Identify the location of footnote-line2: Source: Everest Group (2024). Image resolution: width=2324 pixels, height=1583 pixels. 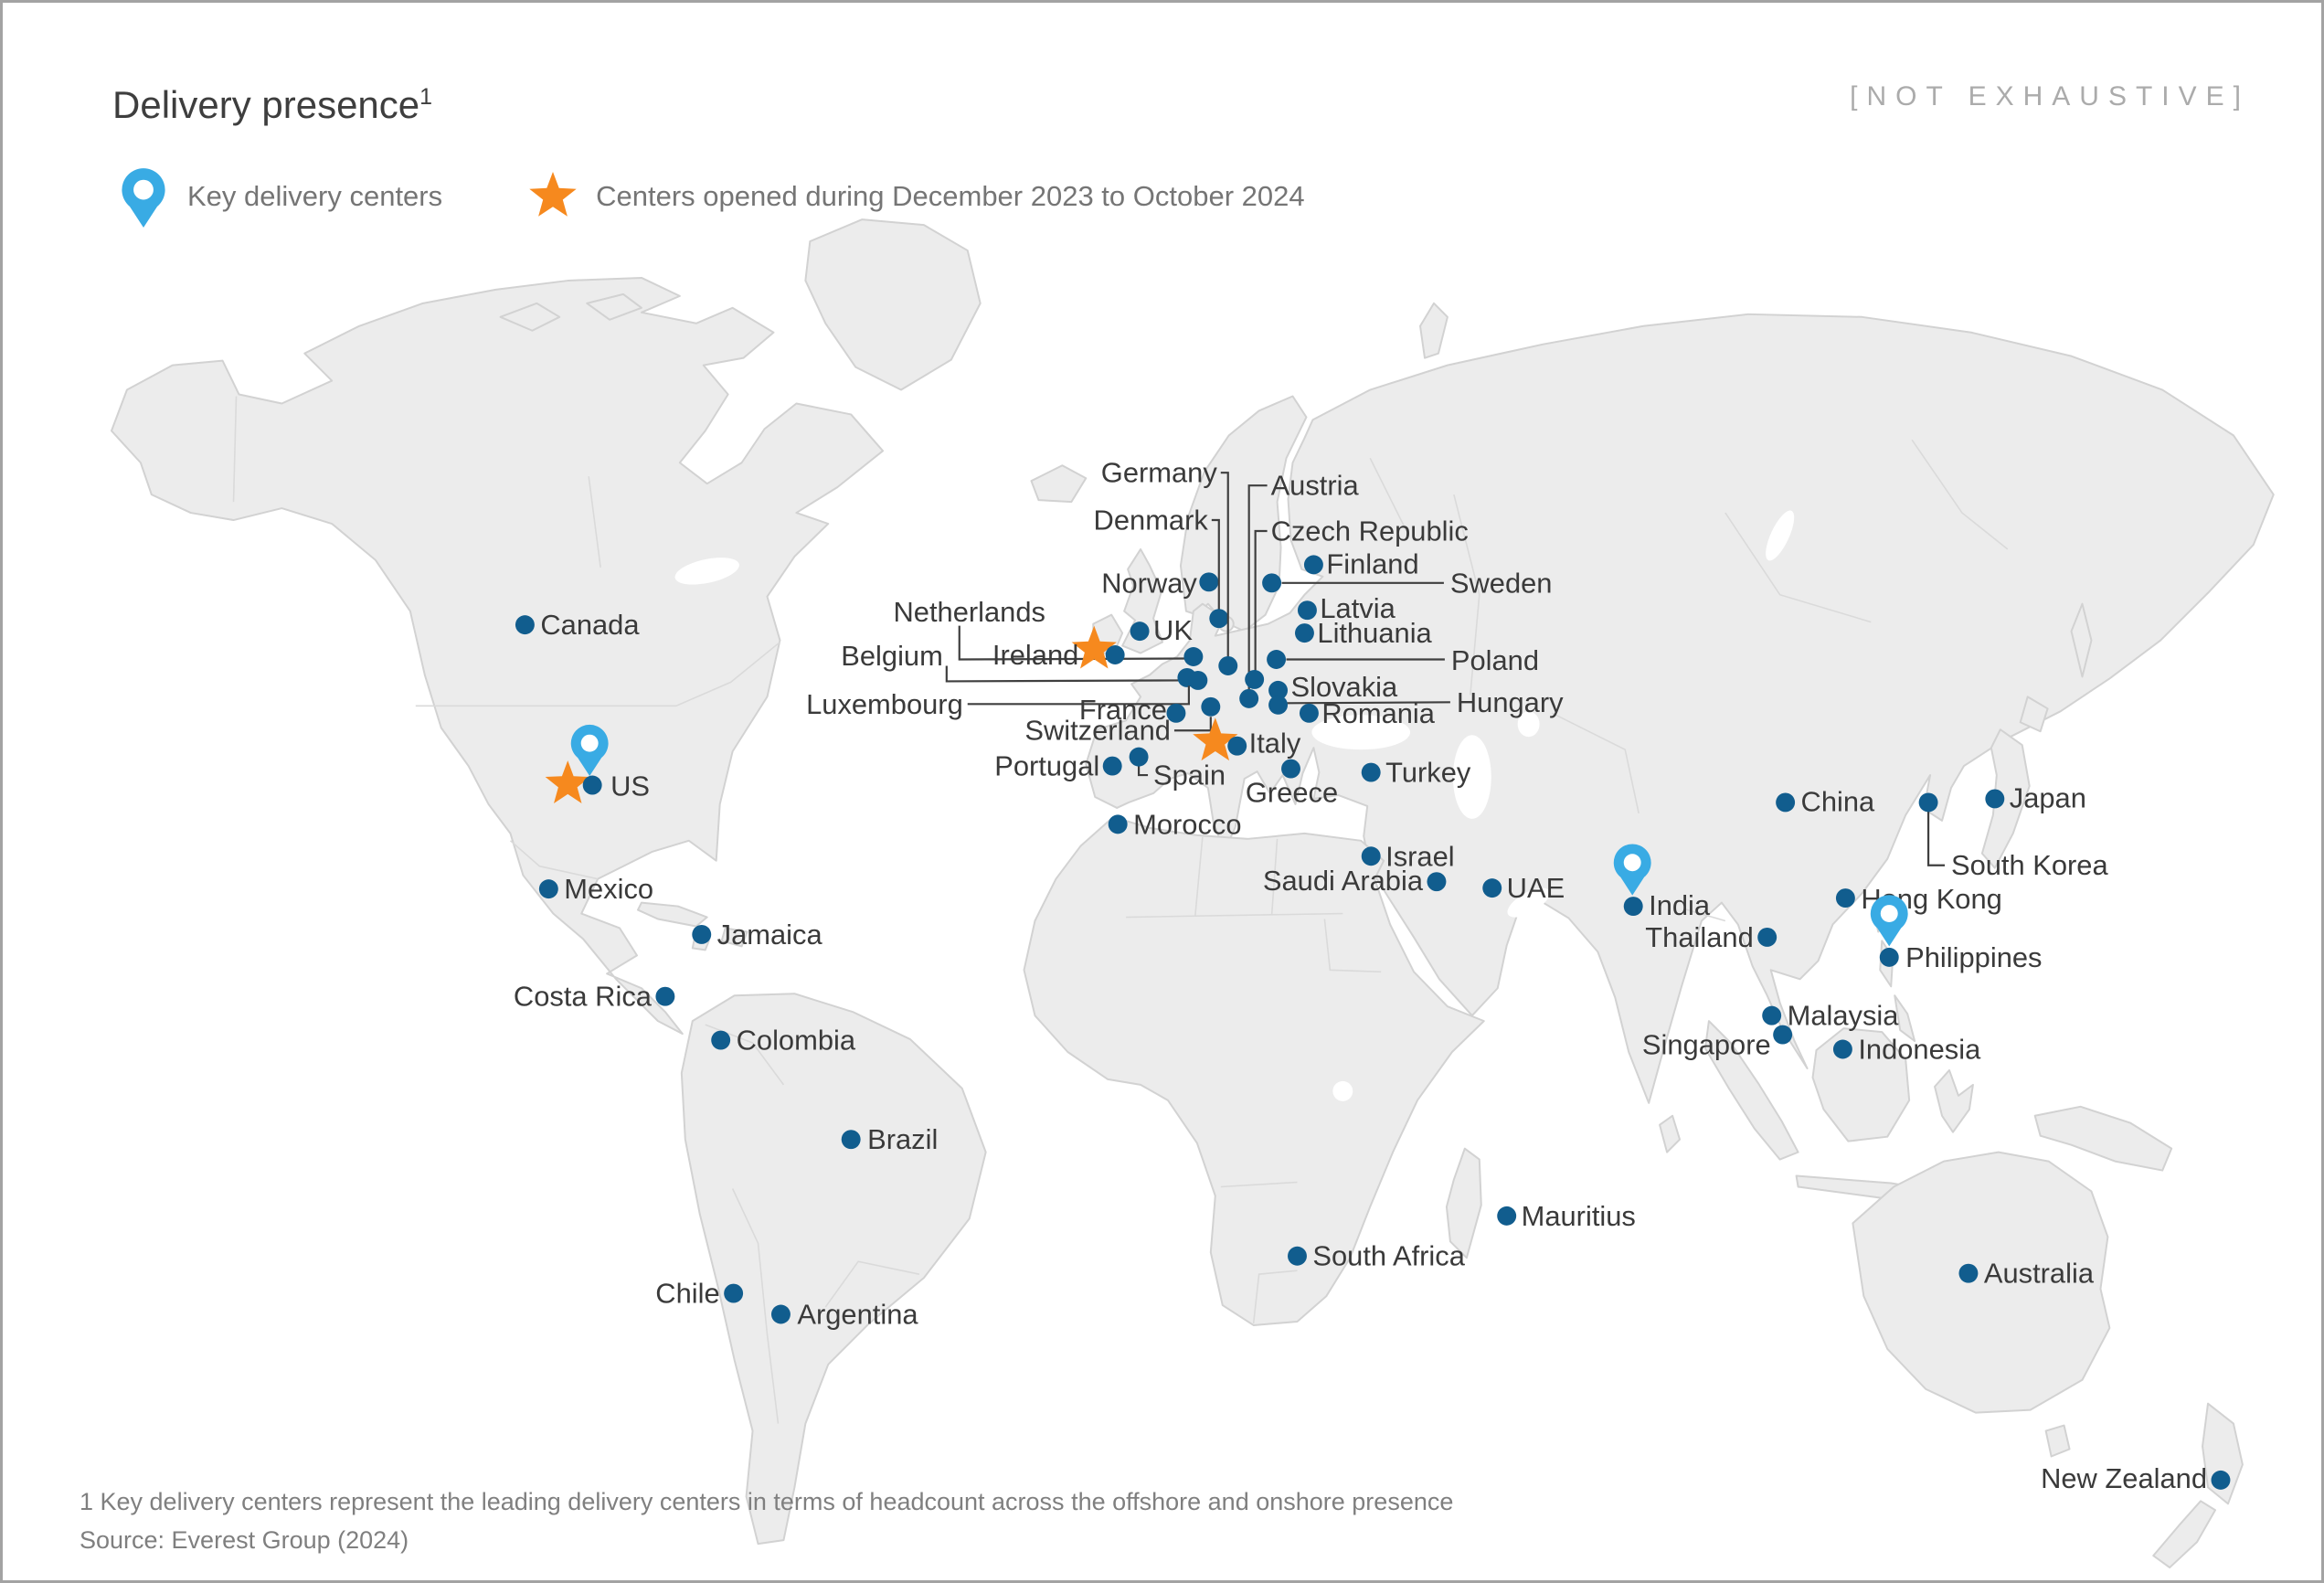
(245, 1541).